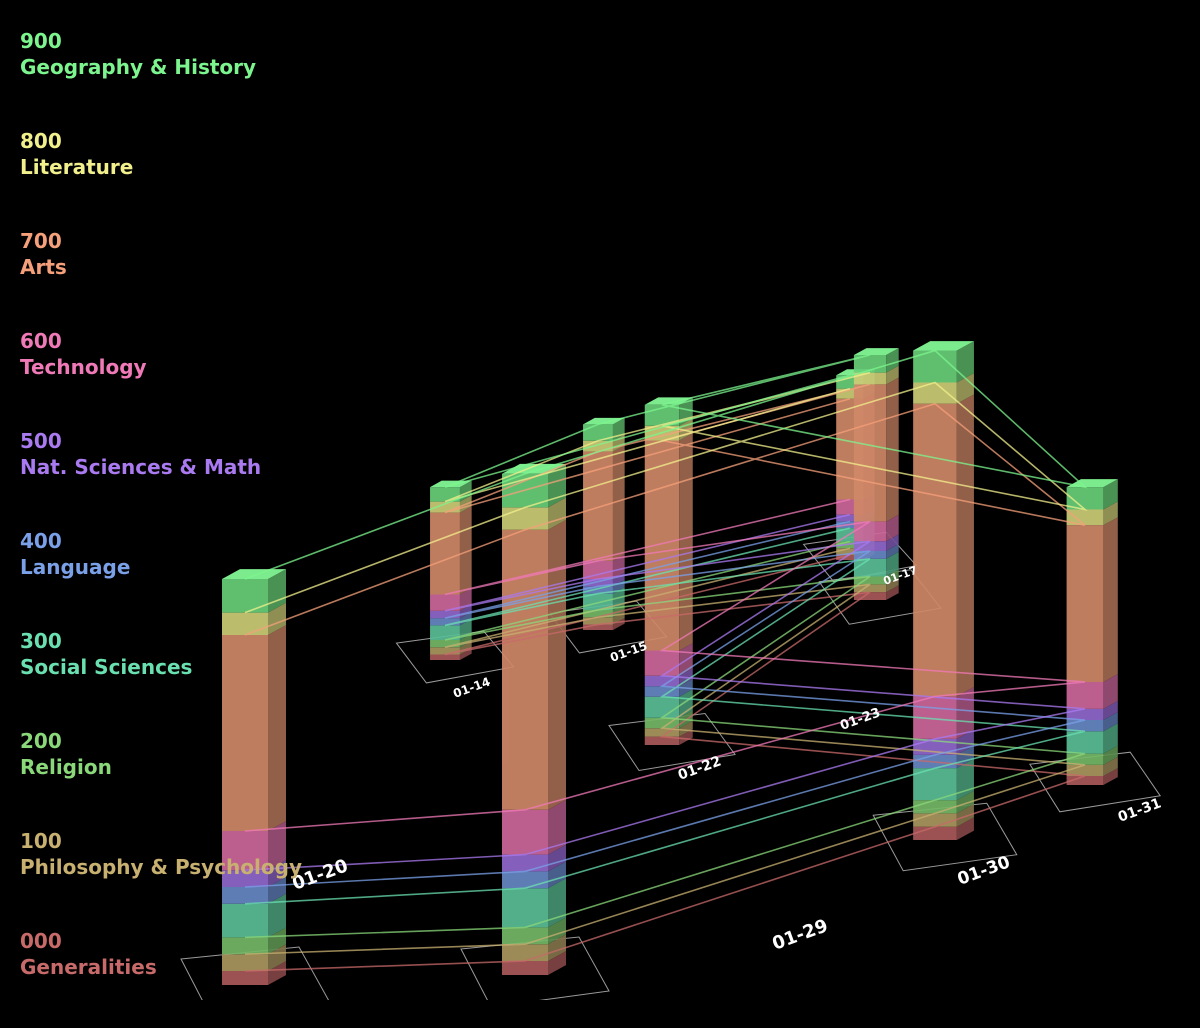  What do you see at coordinates (41, 541) in the screenshot?
I see `legend-code: 400` at bounding box center [41, 541].